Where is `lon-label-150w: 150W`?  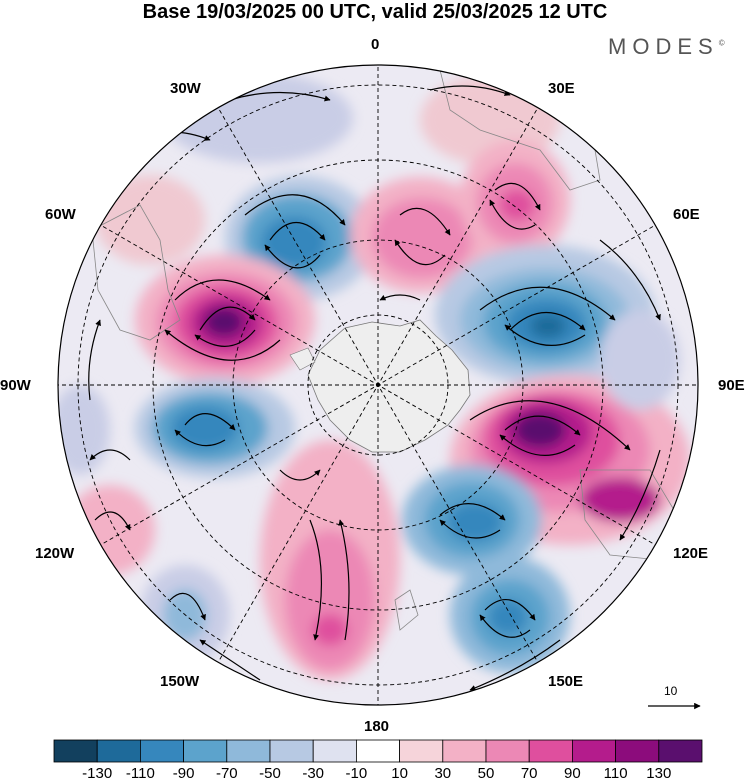 lon-label-150w: 150W is located at coordinates (180, 681).